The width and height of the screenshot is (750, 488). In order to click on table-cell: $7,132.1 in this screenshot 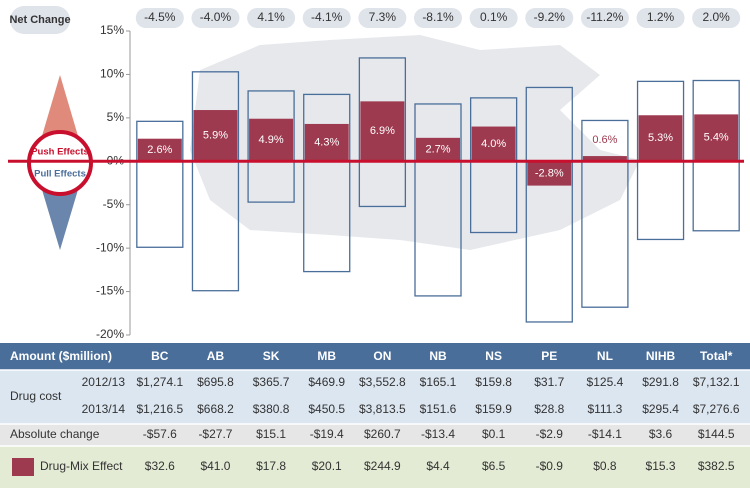, I will do `click(716, 382)`.